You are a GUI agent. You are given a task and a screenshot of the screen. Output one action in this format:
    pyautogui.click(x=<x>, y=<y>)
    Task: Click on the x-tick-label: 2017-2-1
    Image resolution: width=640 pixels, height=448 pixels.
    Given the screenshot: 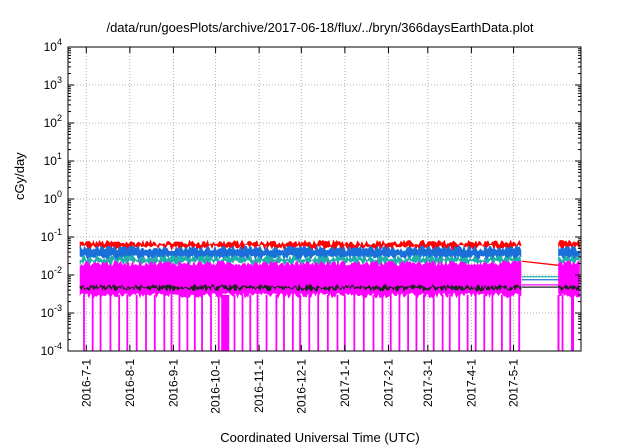 What is the action you would take?
    pyautogui.click(x=388, y=383)
    